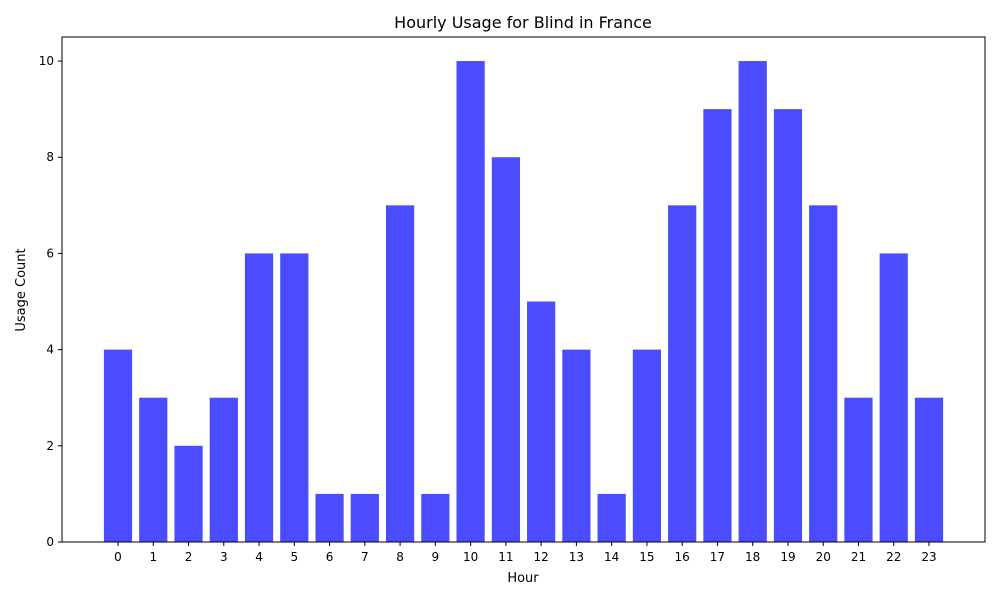 This screenshot has width=1000, height=600. What do you see at coordinates (858, 557) in the screenshot?
I see `x-tick-label: 21` at bounding box center [858, 557].